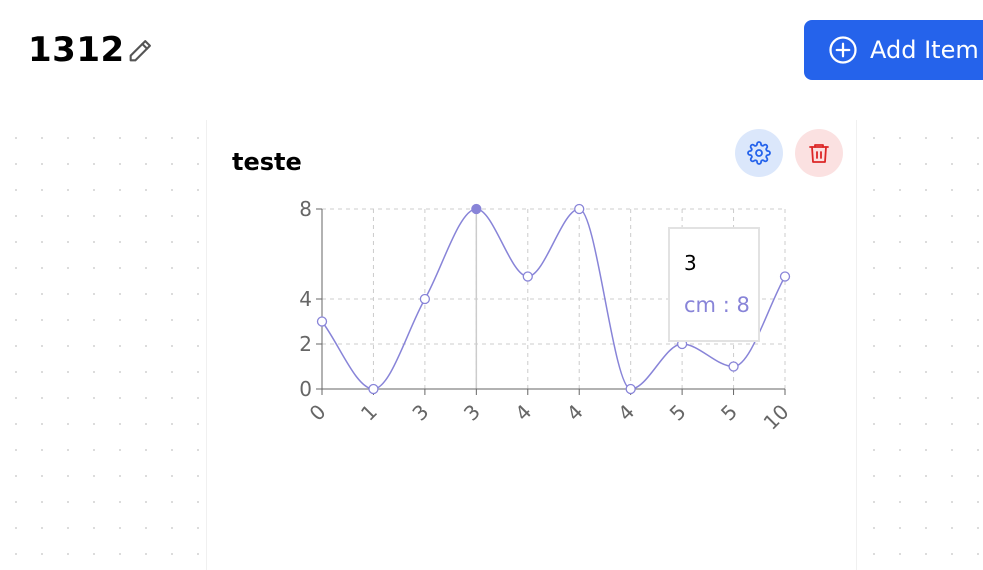 The image size is (983, 570). I want to click on tooltip-label: 3, so click(690, 263).